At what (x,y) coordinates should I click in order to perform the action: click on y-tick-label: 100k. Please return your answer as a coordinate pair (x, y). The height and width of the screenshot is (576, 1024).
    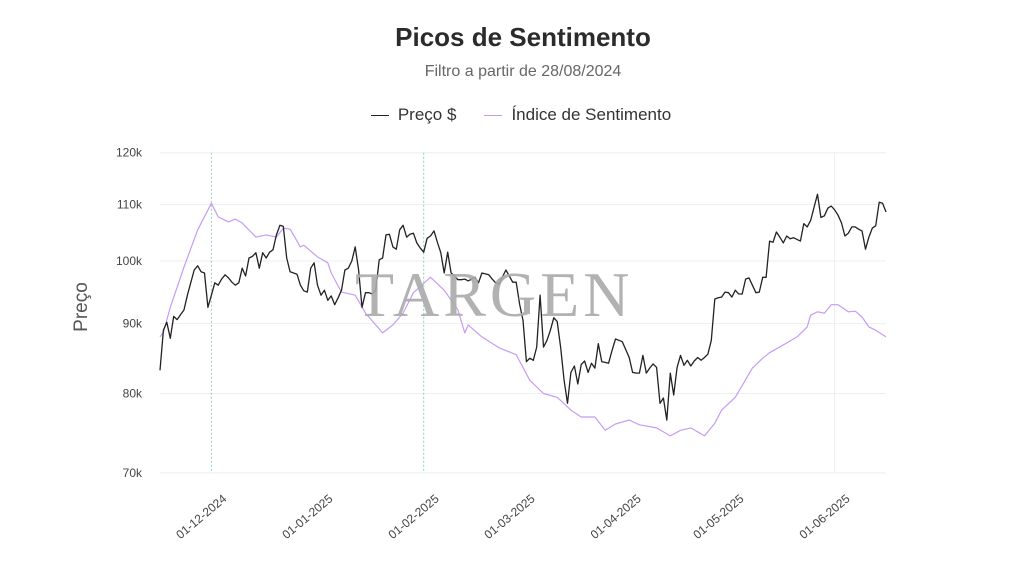
    Looking at the image, I should click on (129, 261).